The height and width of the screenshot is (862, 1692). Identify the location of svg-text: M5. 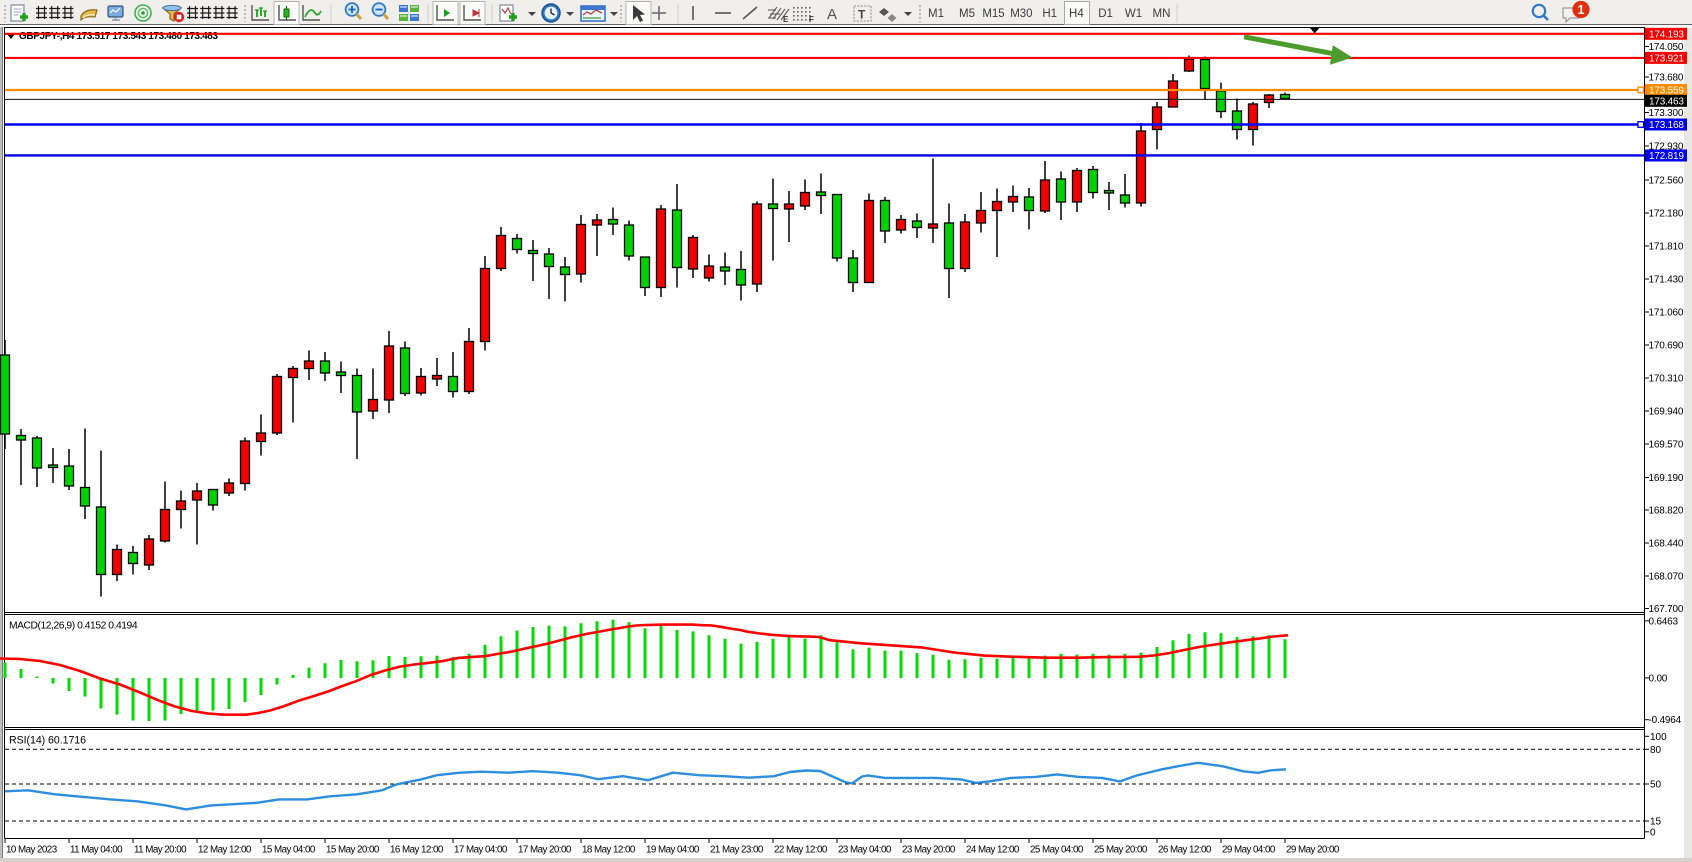
(967, 14).